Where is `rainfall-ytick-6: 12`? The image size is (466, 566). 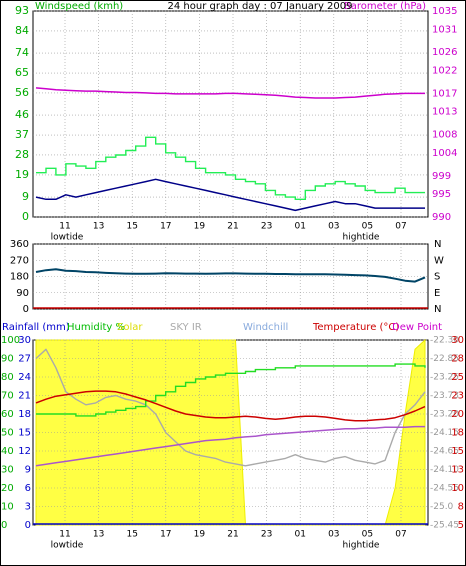 rainfall-ytick-6: 12 is located at coordinates (24, 451).